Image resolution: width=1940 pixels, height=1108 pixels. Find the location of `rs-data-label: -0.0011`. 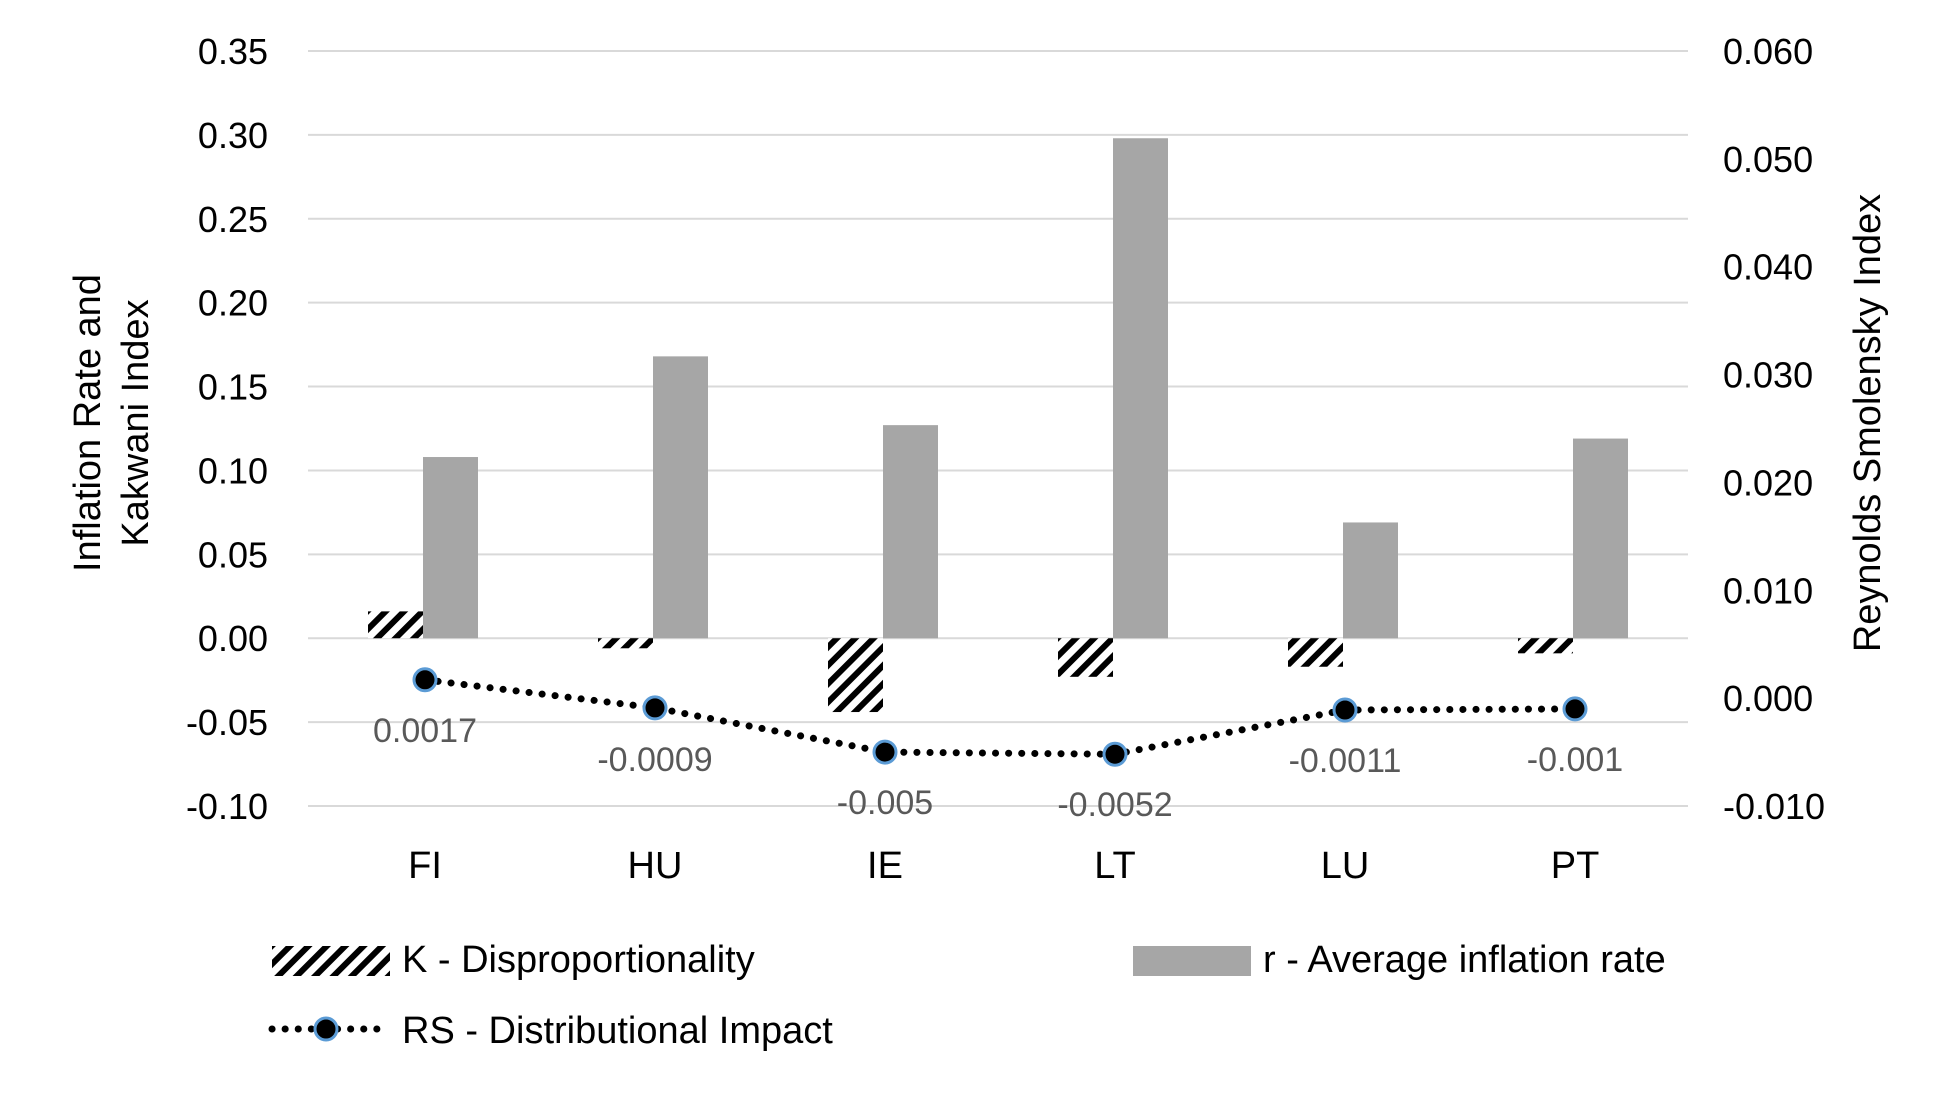

rs-data-label: -0.0011 is located at coordinates (1345, 761).